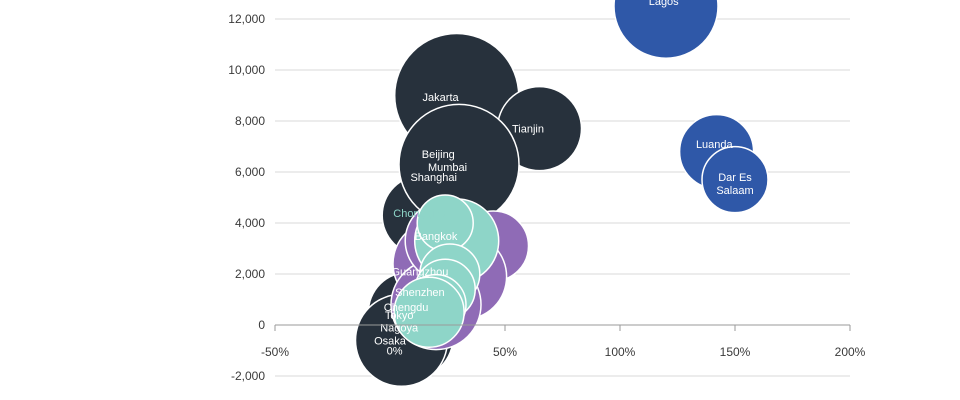 The height and width of the screenshot is (400, 960). What do you see at coordinates (433, 178) in the screenshot?
I see `bubble-label: Shanghai` at bounding box center [433, 178].